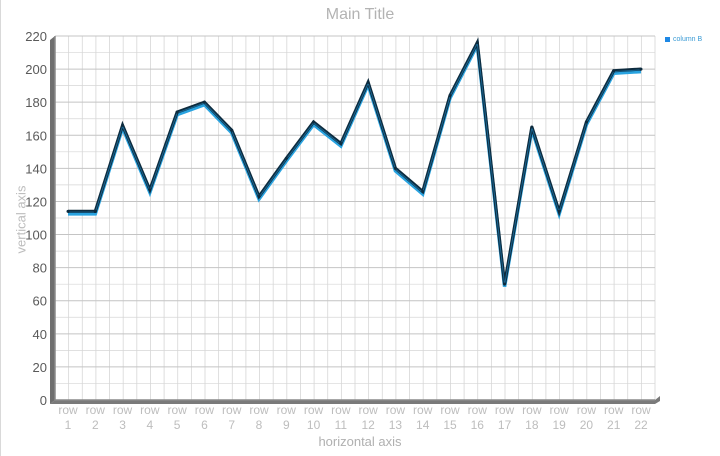 The height and width of the screenshot is (456, 720). What do you see at coordinates (341, 425) in the screenshot?
I see `x-tick-label-number: 11` at bounding box center [341, 425].